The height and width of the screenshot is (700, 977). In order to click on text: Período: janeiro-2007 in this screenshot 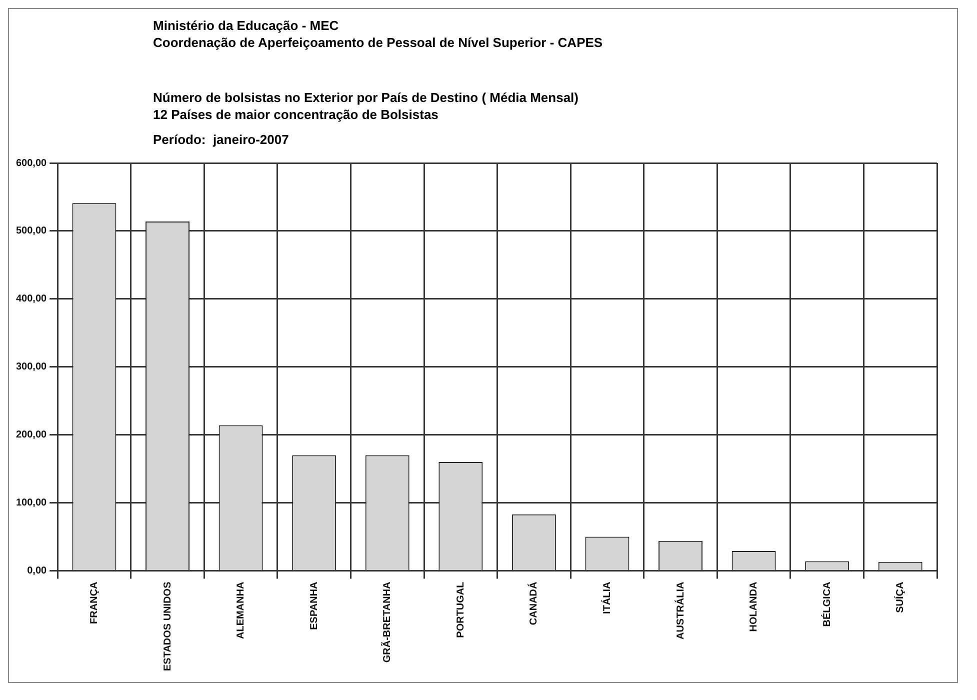, I will do `click(221, 139)`.